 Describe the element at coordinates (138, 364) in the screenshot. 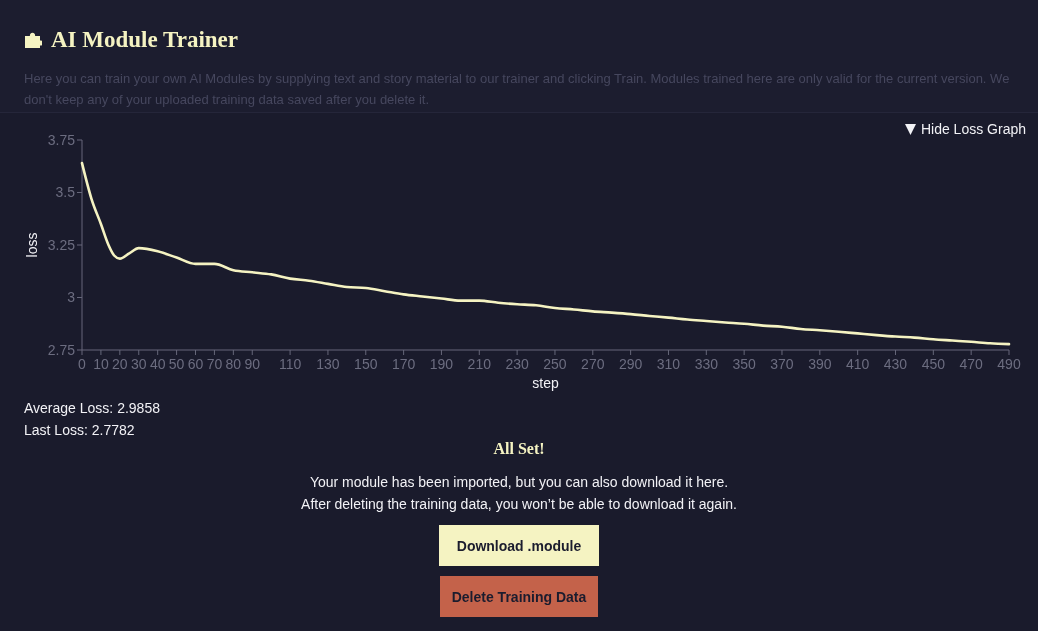

I see `x-tick-label: 30` at that location.